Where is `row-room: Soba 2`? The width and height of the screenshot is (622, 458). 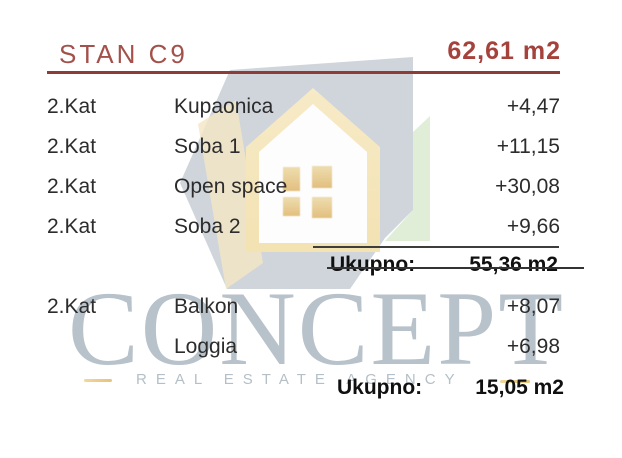 row-room: Soba 2 is located at coordinates (207, 226).